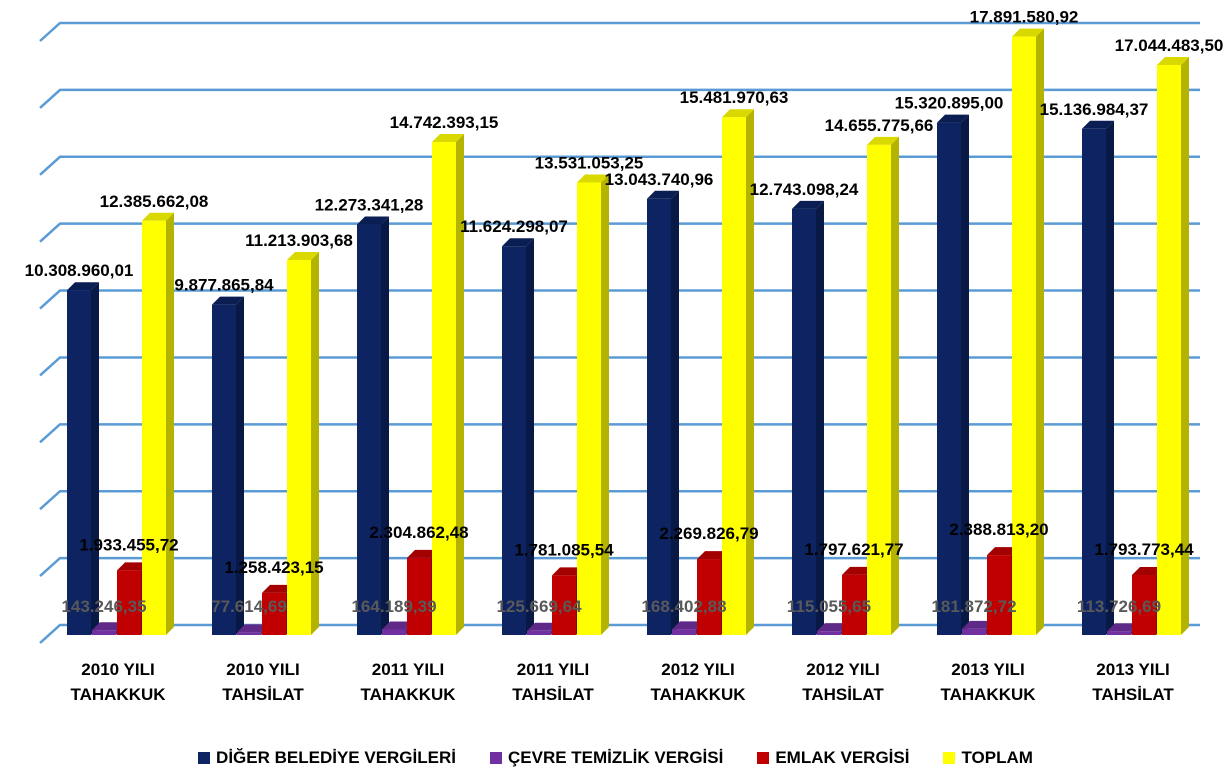 This screenshot has width=1231, height=771. I want to click on legend-label: EMLAK VERGİSİ, so click(842, 757).